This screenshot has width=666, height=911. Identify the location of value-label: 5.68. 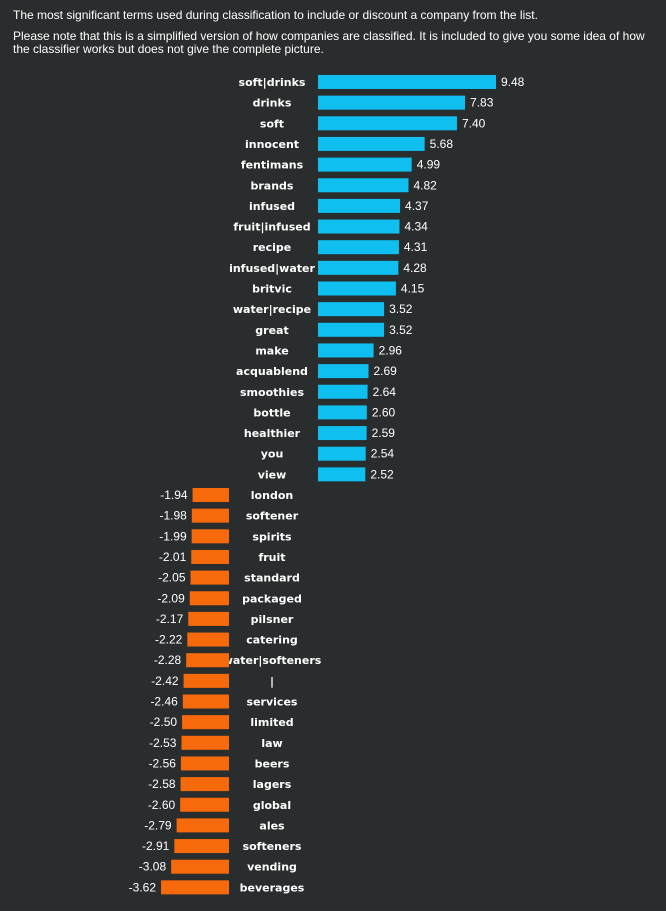
(442, 144).